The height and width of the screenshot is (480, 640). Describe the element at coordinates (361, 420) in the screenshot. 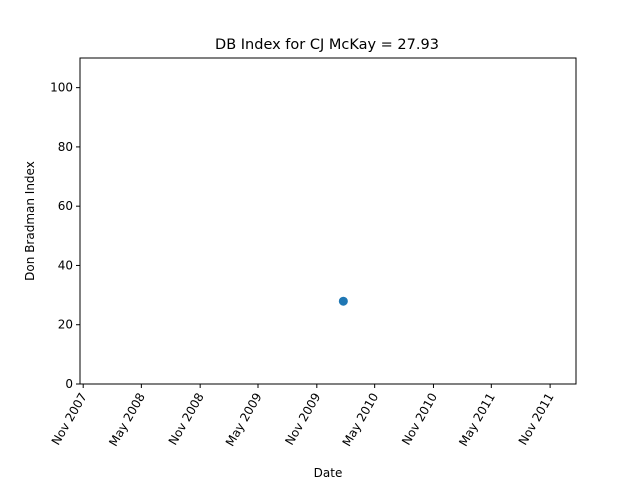

I see `x-tick-label: May 2010` at that location.